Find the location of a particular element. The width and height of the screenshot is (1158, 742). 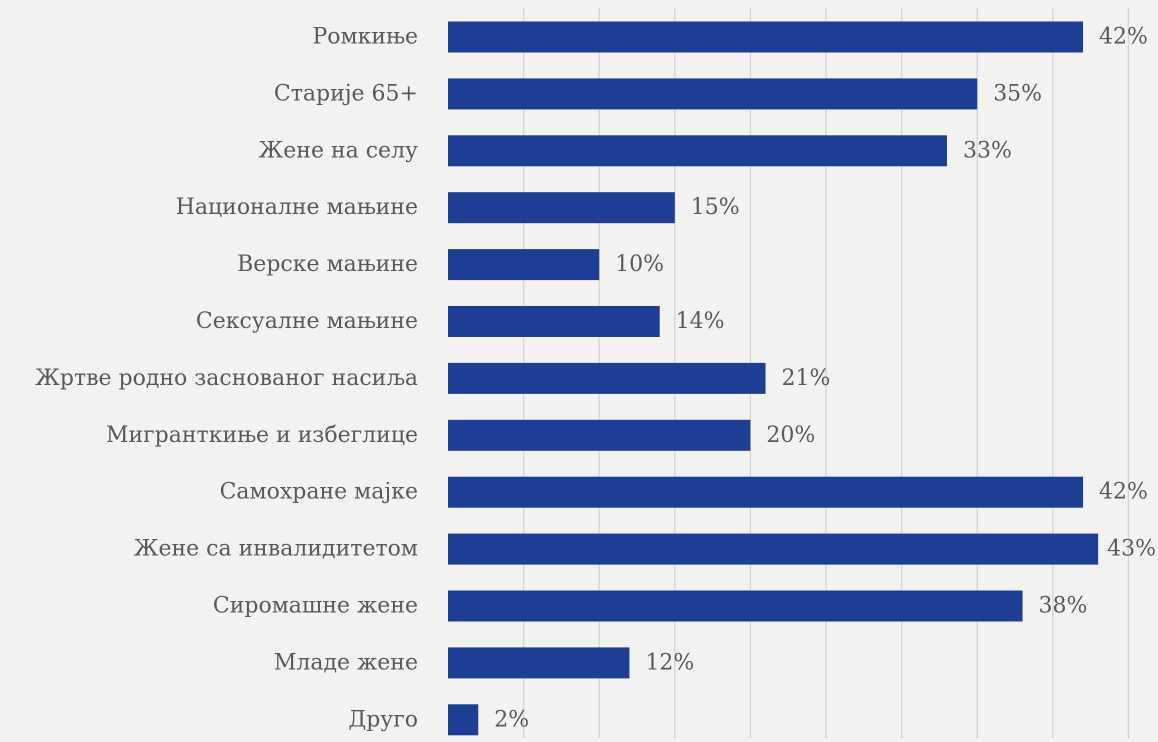

category-label: Ромкиње is located at coordinates (365, 37).